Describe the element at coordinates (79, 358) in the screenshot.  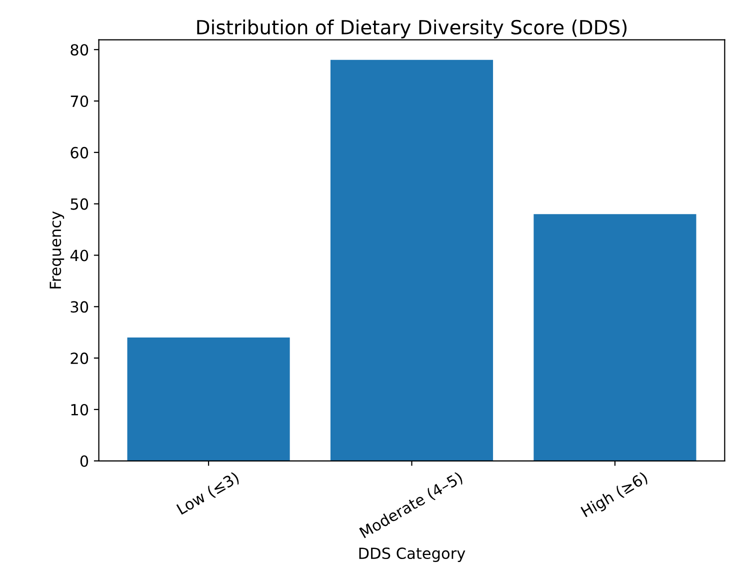
I see `y-tick-label: 20` at that location.